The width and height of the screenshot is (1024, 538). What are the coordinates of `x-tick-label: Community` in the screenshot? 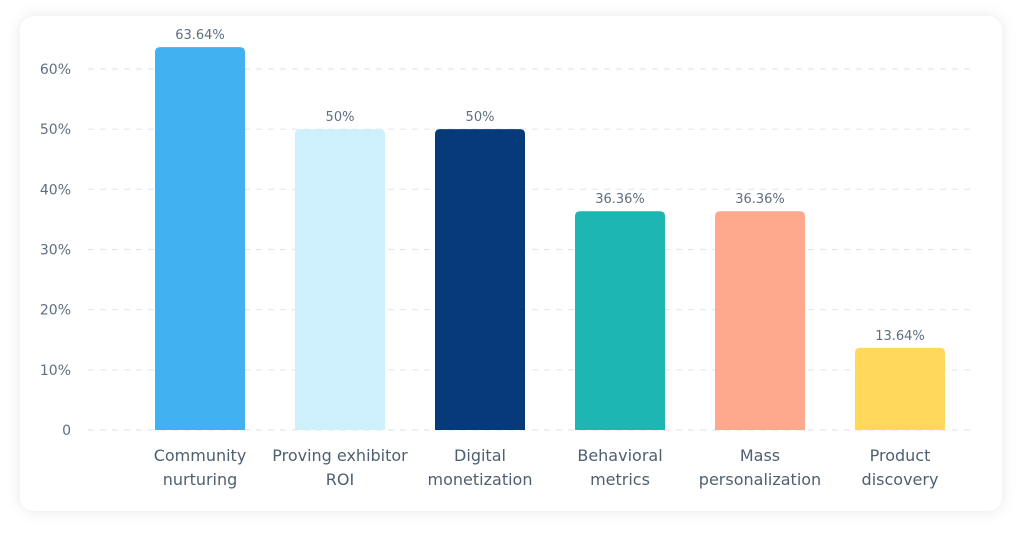 It's located at (200, 455).